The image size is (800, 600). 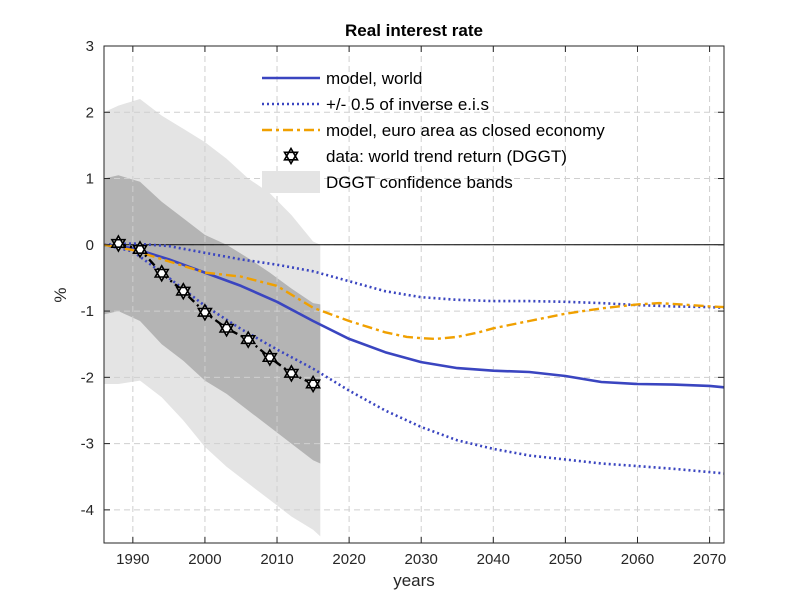 What do you see at coordinates (132, 559) in the screenshot?
I see `x-tick-label: 1990` at bounding box center [132, 559].